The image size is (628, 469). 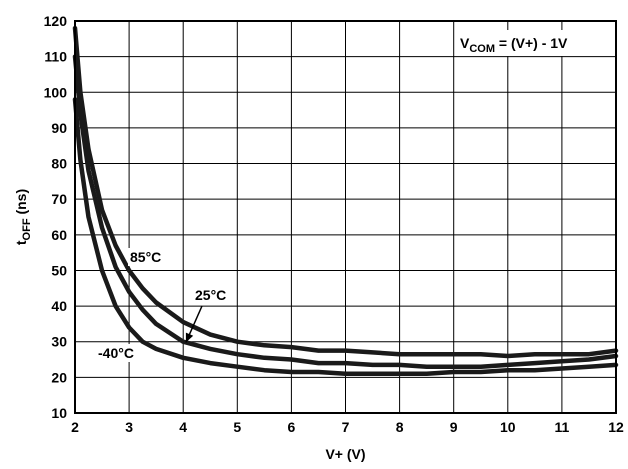 I want to click on y-tick-label: 20, so click(x=59, y=377).